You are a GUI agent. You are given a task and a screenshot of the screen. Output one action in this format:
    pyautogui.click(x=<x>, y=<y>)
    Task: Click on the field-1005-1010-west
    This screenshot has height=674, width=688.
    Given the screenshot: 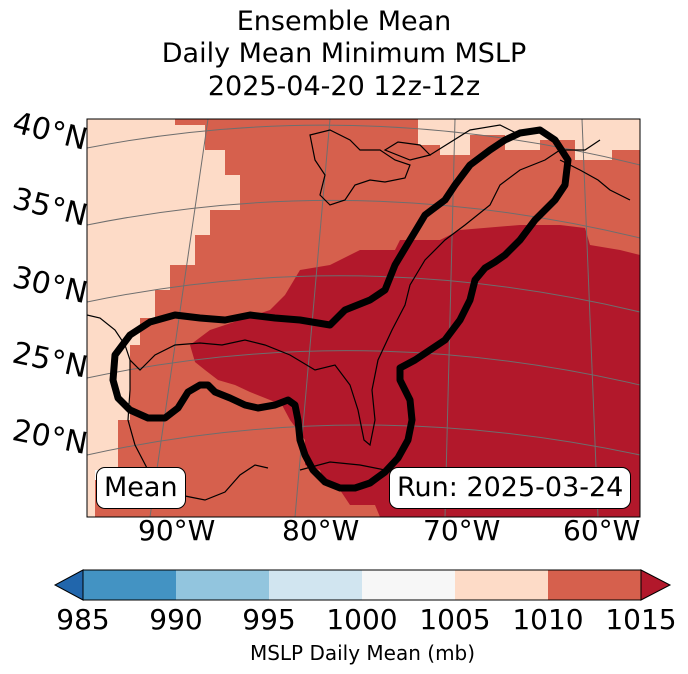 What is the action you would take?
    pyautogui.click(x=163, y=318)
    